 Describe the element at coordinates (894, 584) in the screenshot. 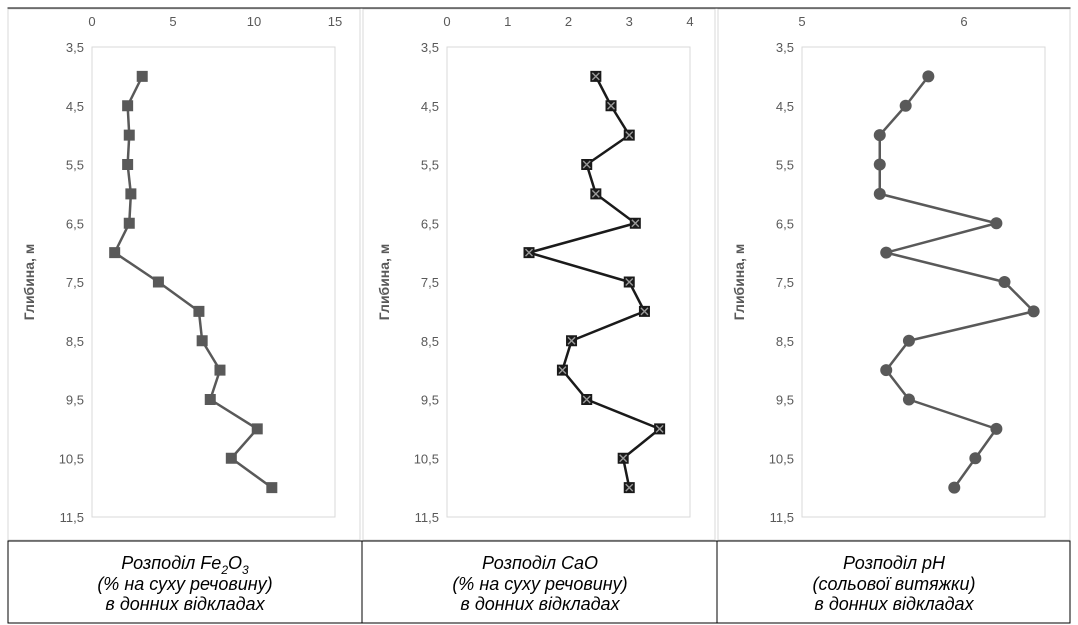

I see `caption-line-2: (сольової витяжки)` at that location.